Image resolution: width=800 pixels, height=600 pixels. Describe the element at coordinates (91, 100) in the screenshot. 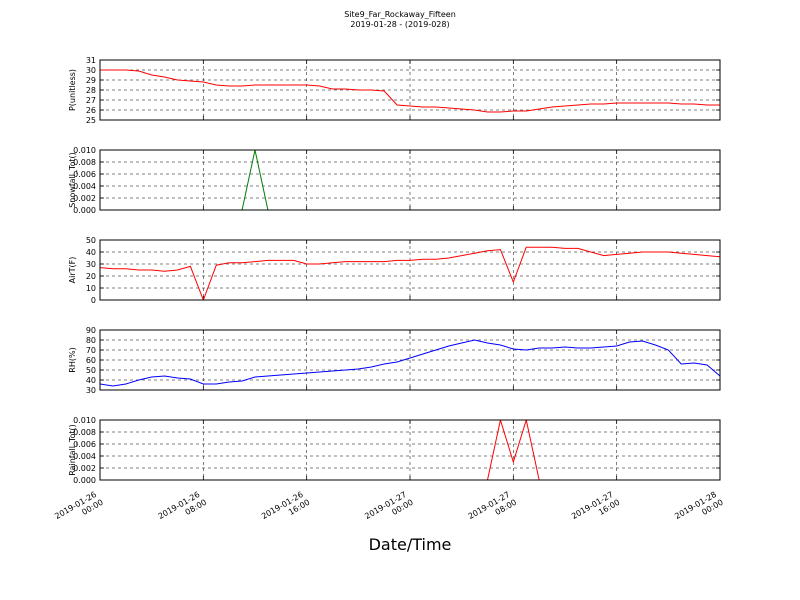

I see `y-tick-label: 27` at that location.